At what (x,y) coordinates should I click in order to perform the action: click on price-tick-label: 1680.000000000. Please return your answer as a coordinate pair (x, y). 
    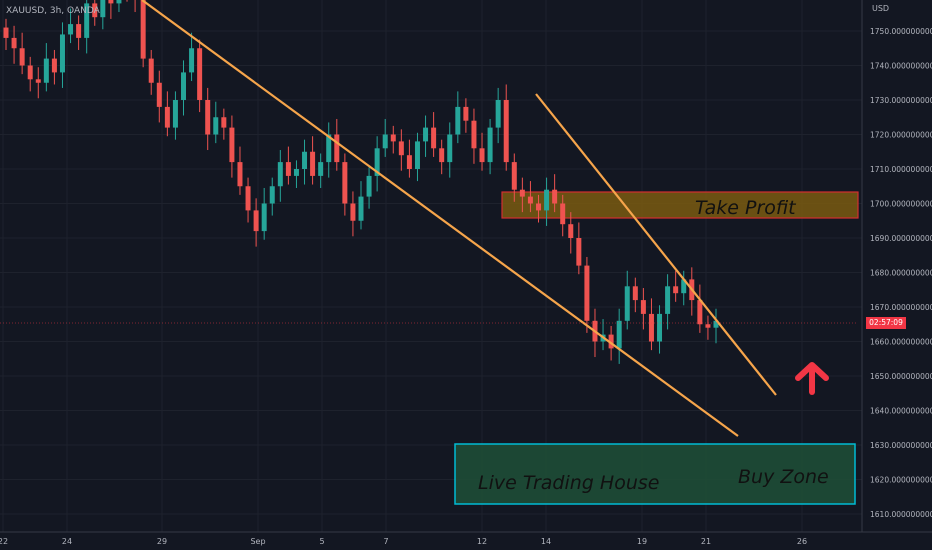
    Looking at the image, I should click on (901, 273).